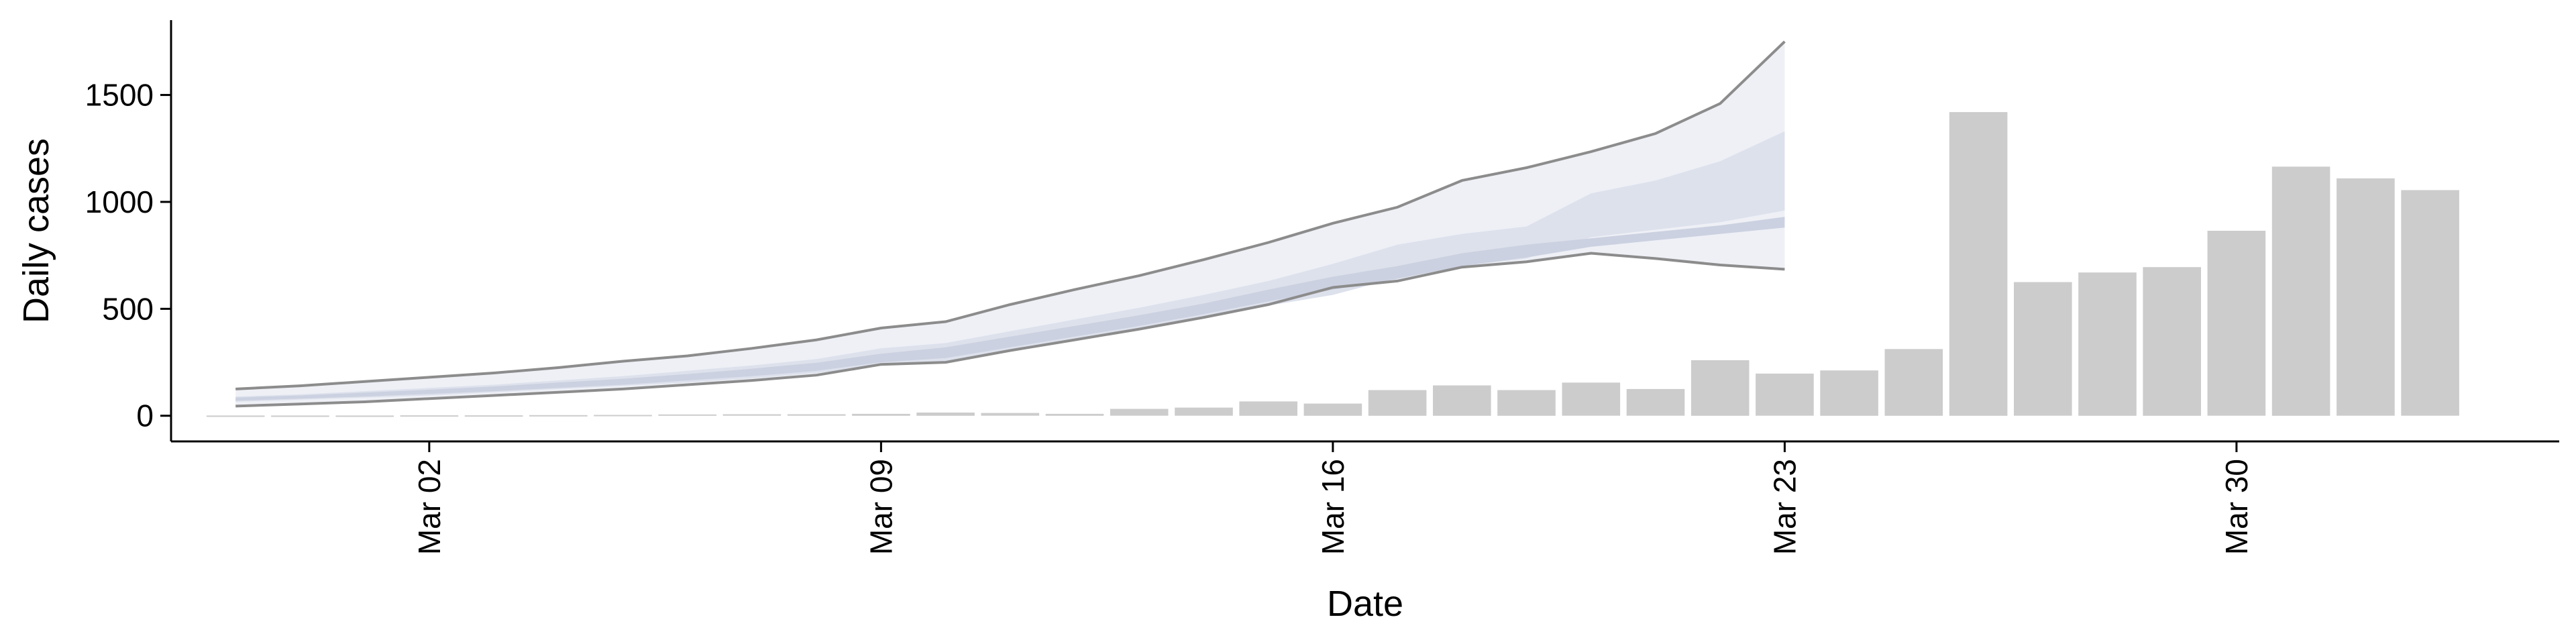 Image resolution: width=2576 pixels, height=644 pixels. I want to click on x-tick-label-2020-03-02: Mar 02, so click(429, 507).